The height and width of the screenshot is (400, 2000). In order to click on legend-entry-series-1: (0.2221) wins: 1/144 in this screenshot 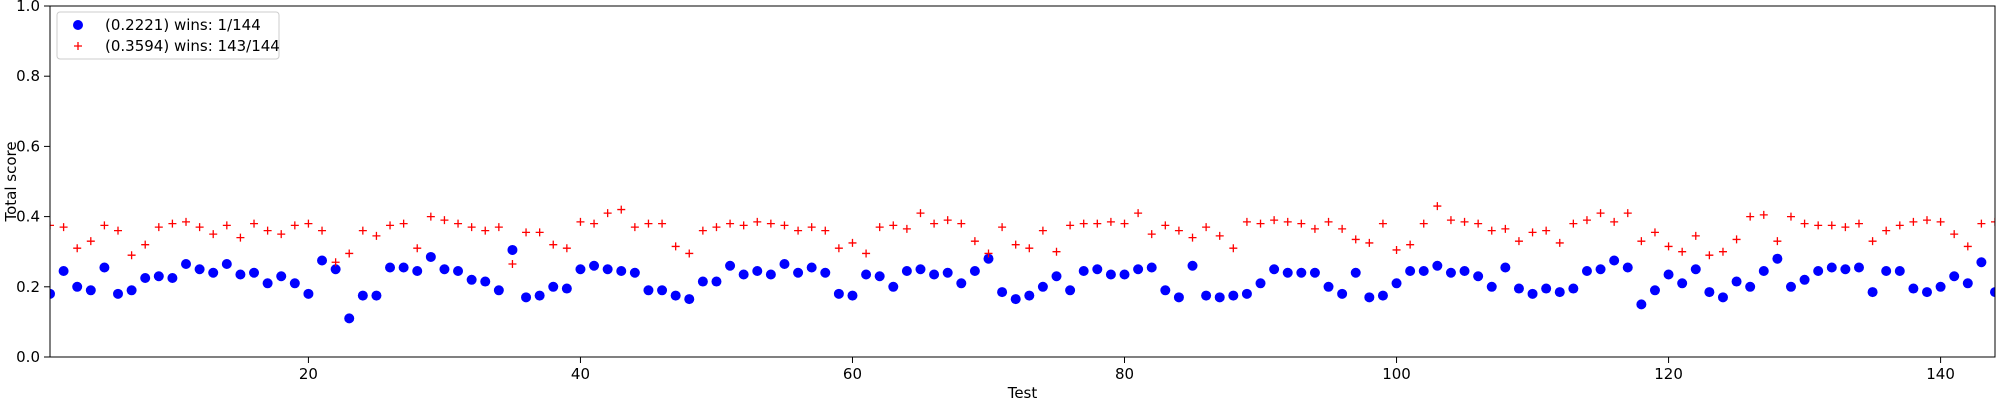, I will do `click(183, 25)`.